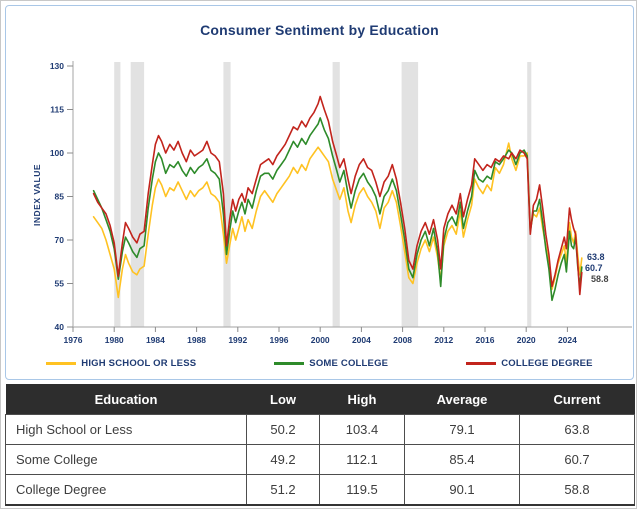 This screenshot has height=509, width=637. Describe the element at coordinates (362, 399) in the screenshot. I see `header-high: High` at that location.